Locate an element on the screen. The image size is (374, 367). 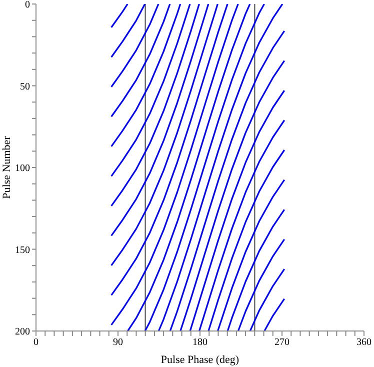
x-tick-label: 90 is located at coordinates (118, 342).